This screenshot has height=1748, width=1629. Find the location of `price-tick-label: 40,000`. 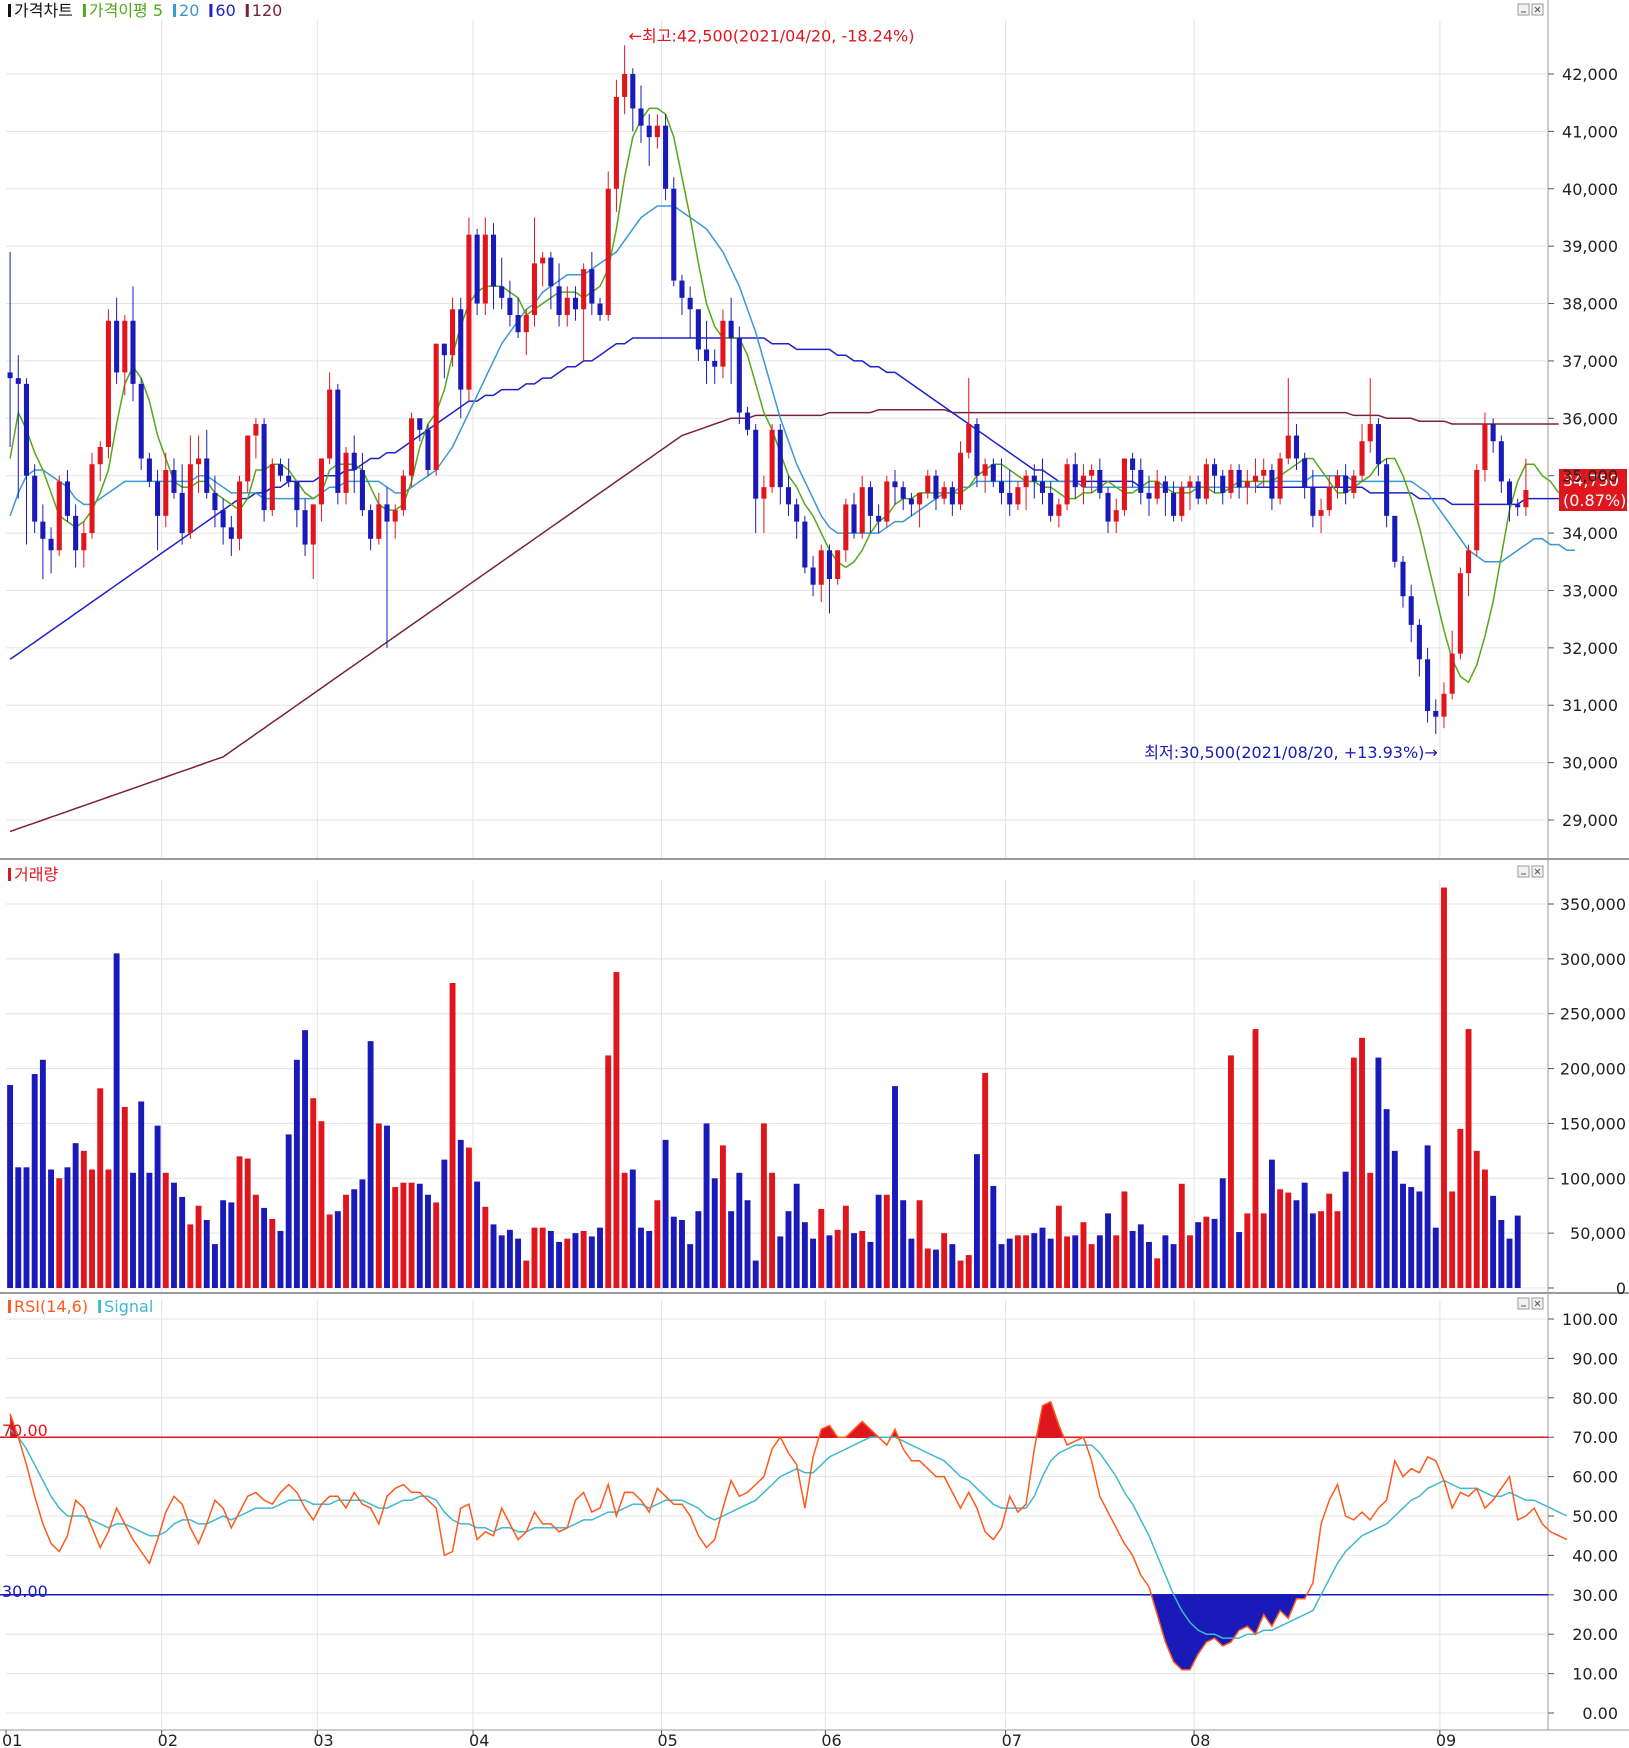

price-tick-label: 40,000 is located at coordinates (1590, 189).